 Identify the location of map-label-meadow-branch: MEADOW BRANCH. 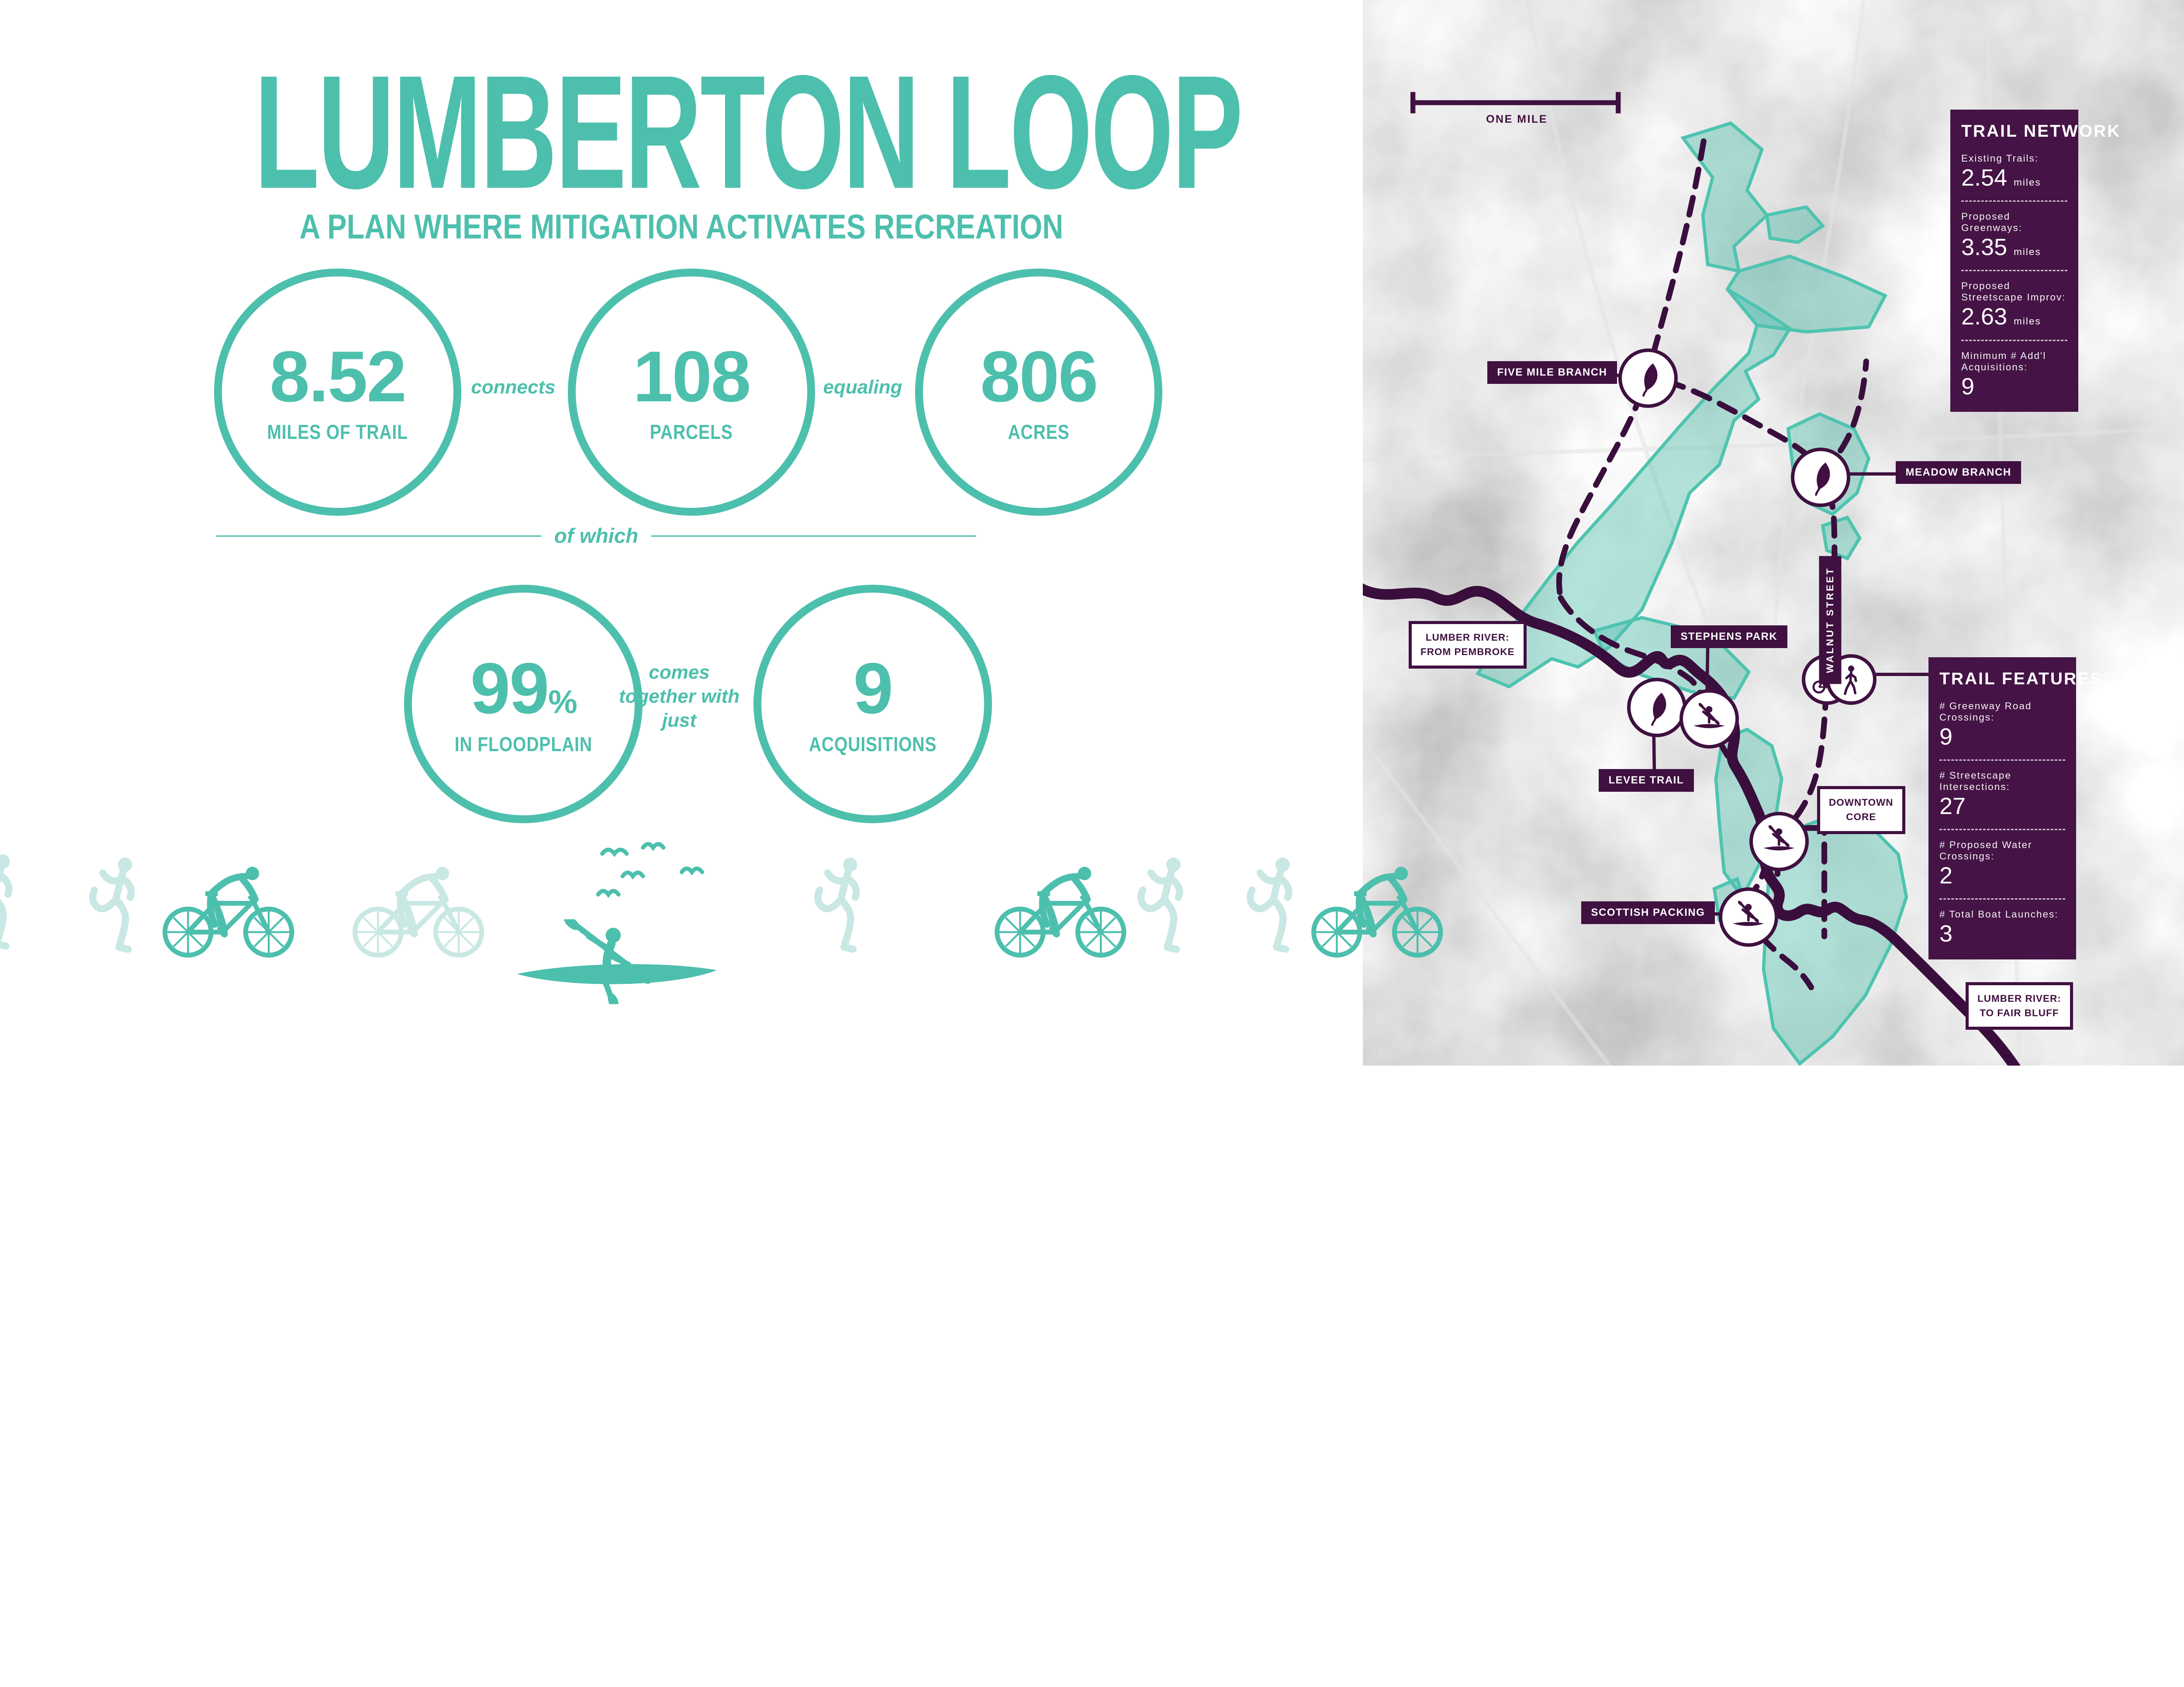
(1959, 472).